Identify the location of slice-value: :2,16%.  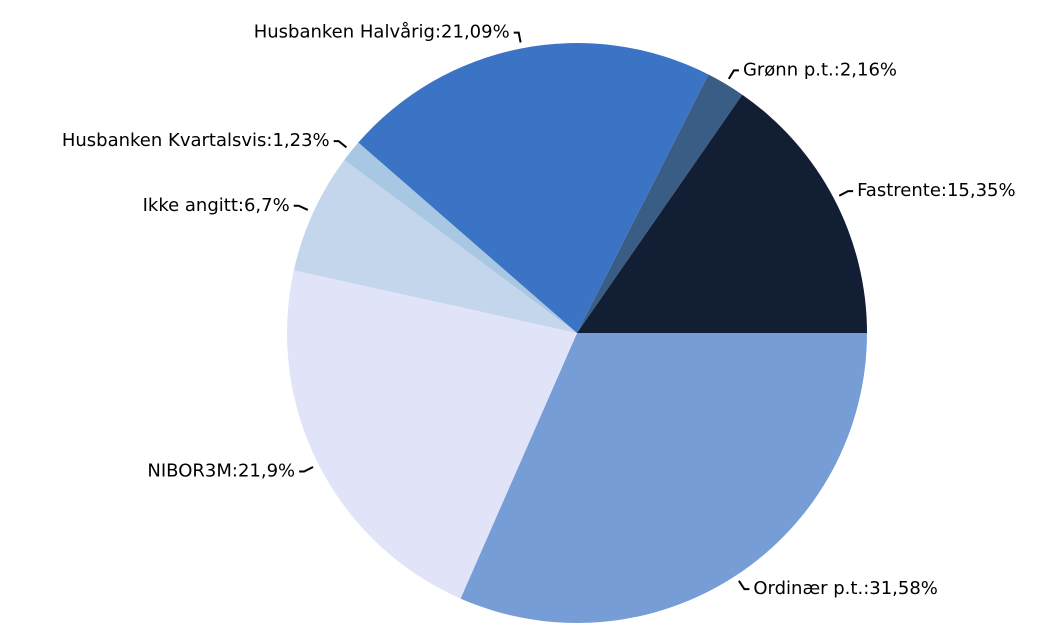
(865, 69).